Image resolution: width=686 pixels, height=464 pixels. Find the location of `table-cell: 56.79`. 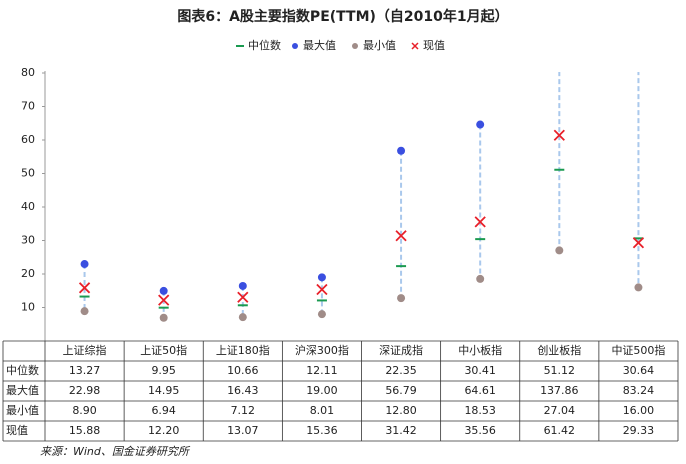

table-cell: 56.79 is located at coordinates (401, 390).